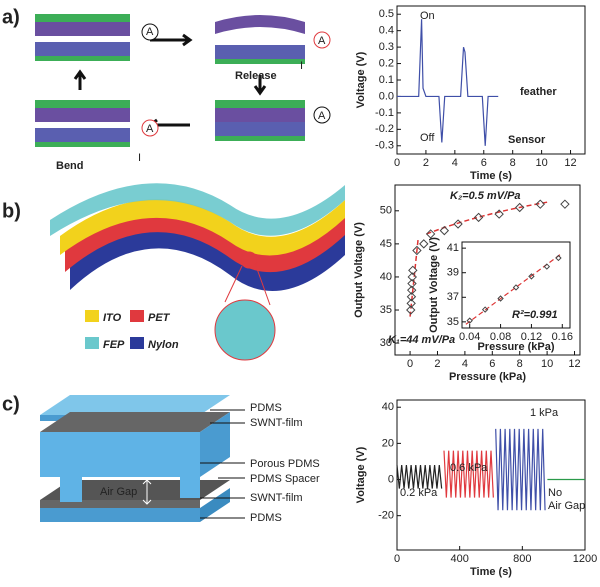 The height and width of the screenshot is (587, 600). What do you see at coordinates (421, 340) in the screenshot?
I see `annotation: K₁=44 mV/Pa` at bounding box center [421, 340].